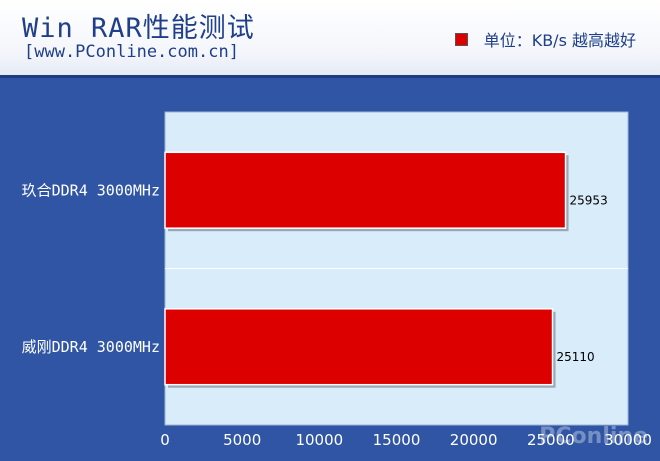  Describe the element at coordinates (319, 440) in the screenshot. I see `x-tick-label: 10000` at that location.